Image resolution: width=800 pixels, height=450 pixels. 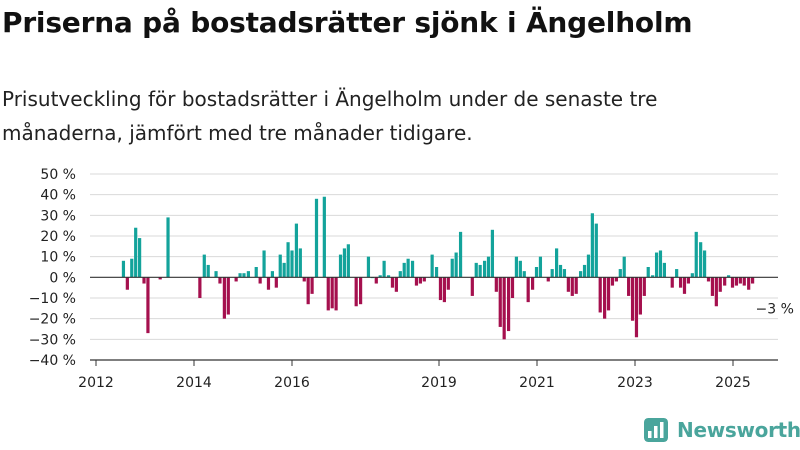 I want to click on y-tick-label: −40 %, so click(x=52, y=361).